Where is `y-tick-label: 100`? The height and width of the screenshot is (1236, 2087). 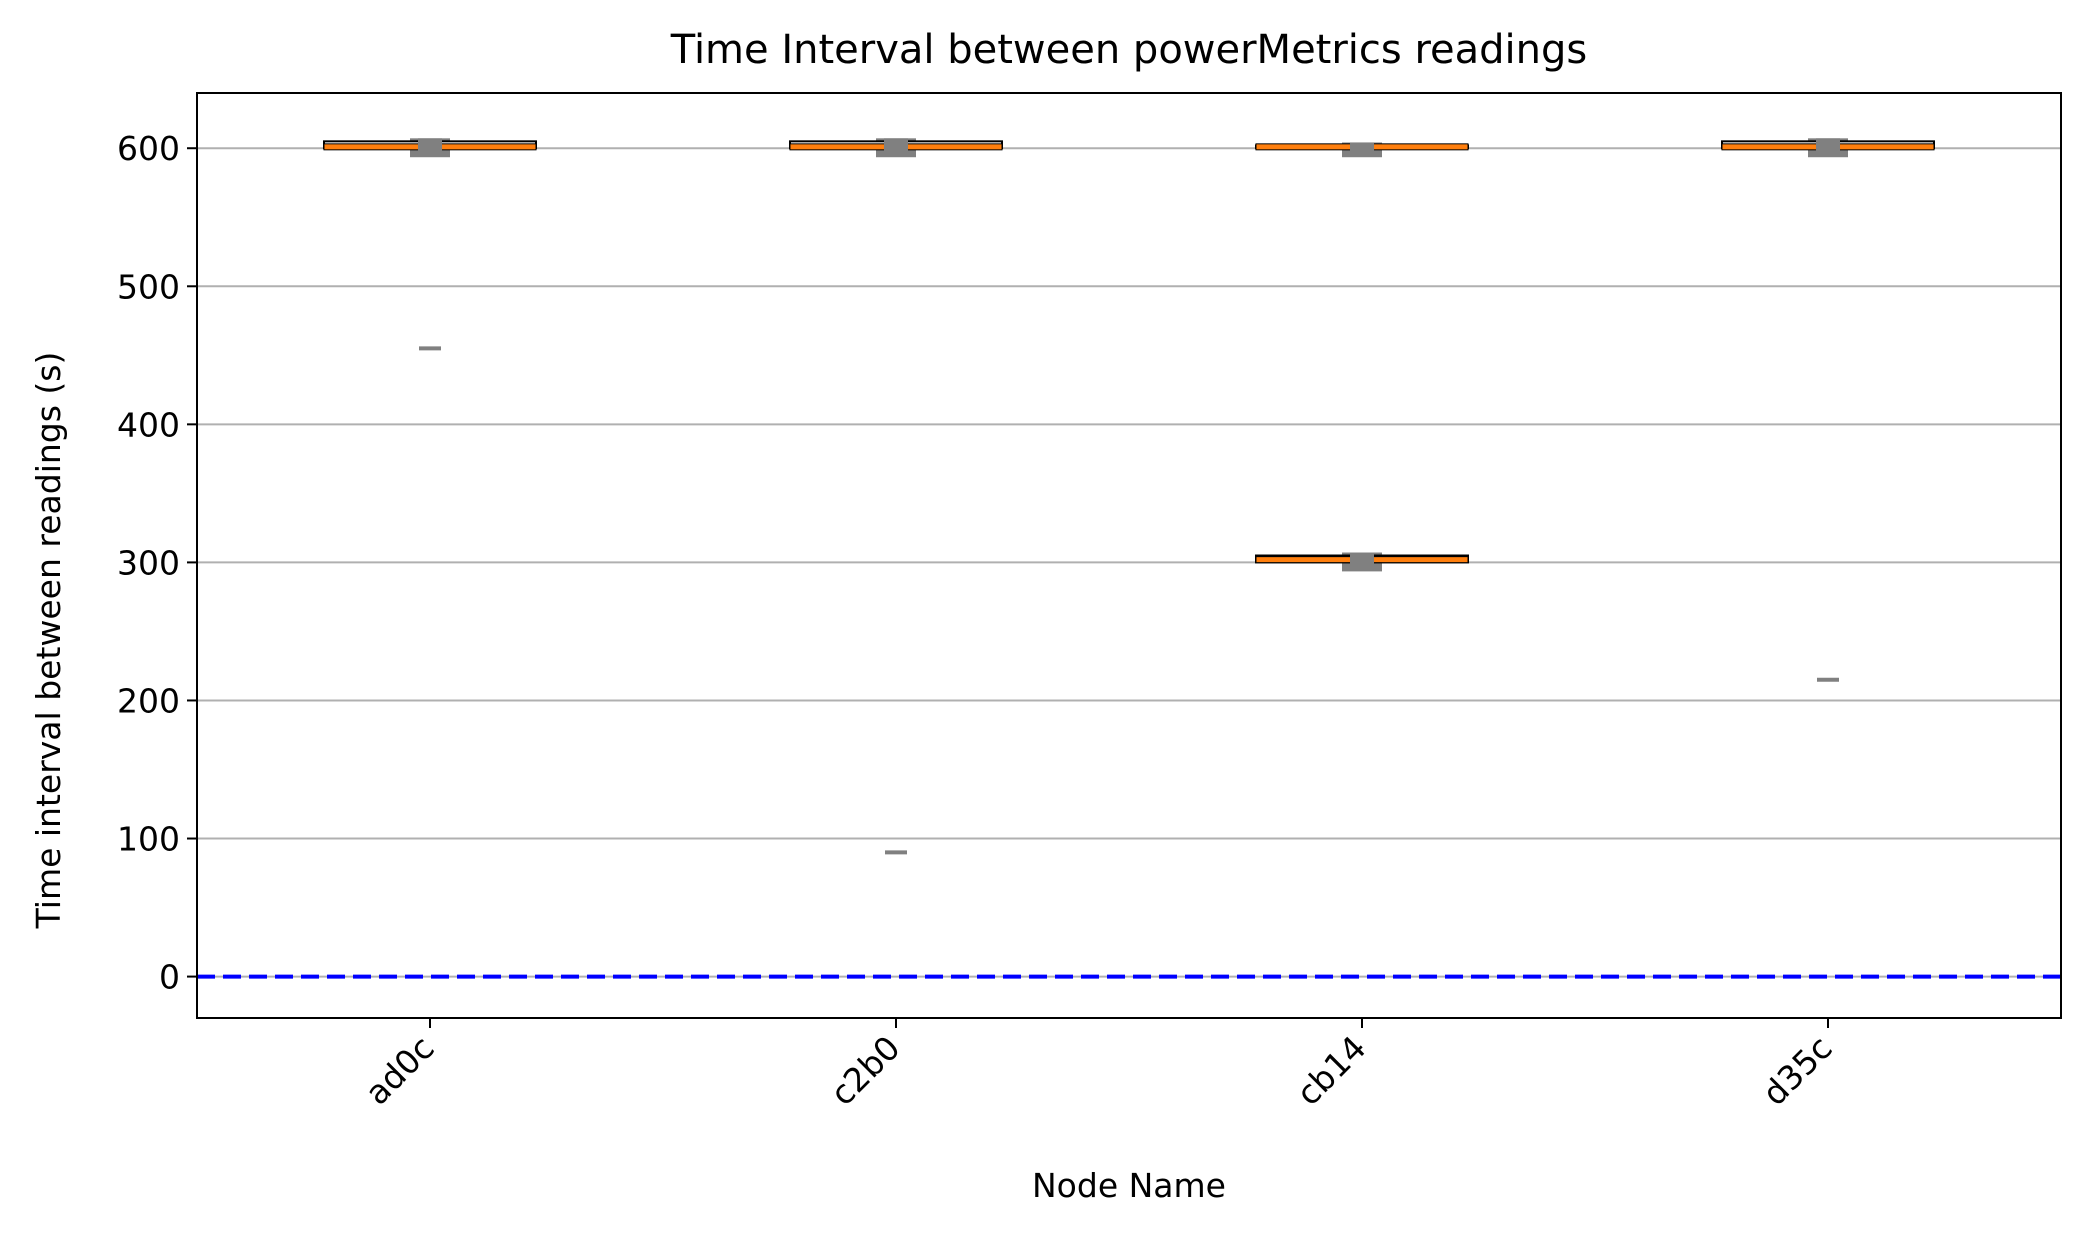
y-tick-label: 100 is located at coordinates (148, 839).